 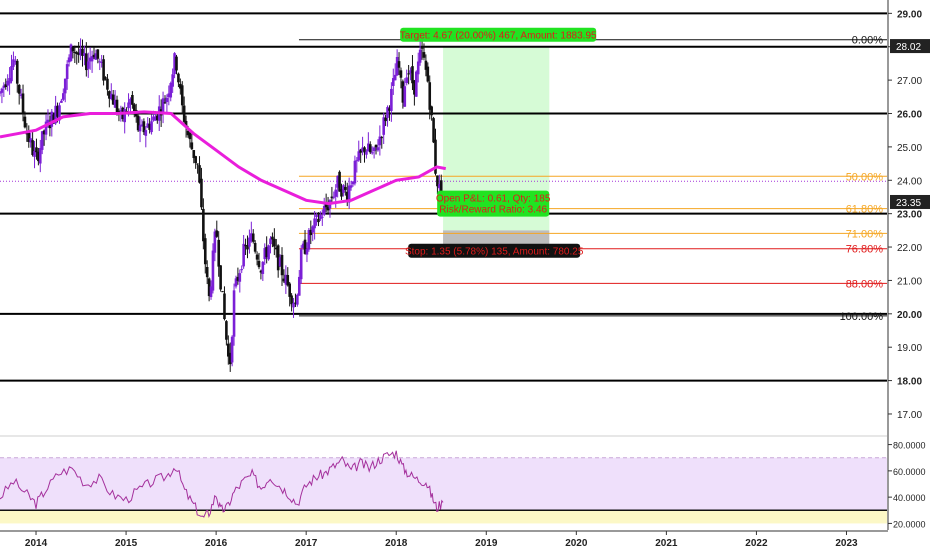 I want to click on price-tick-label: 20.00, so click(x=909, y=315).